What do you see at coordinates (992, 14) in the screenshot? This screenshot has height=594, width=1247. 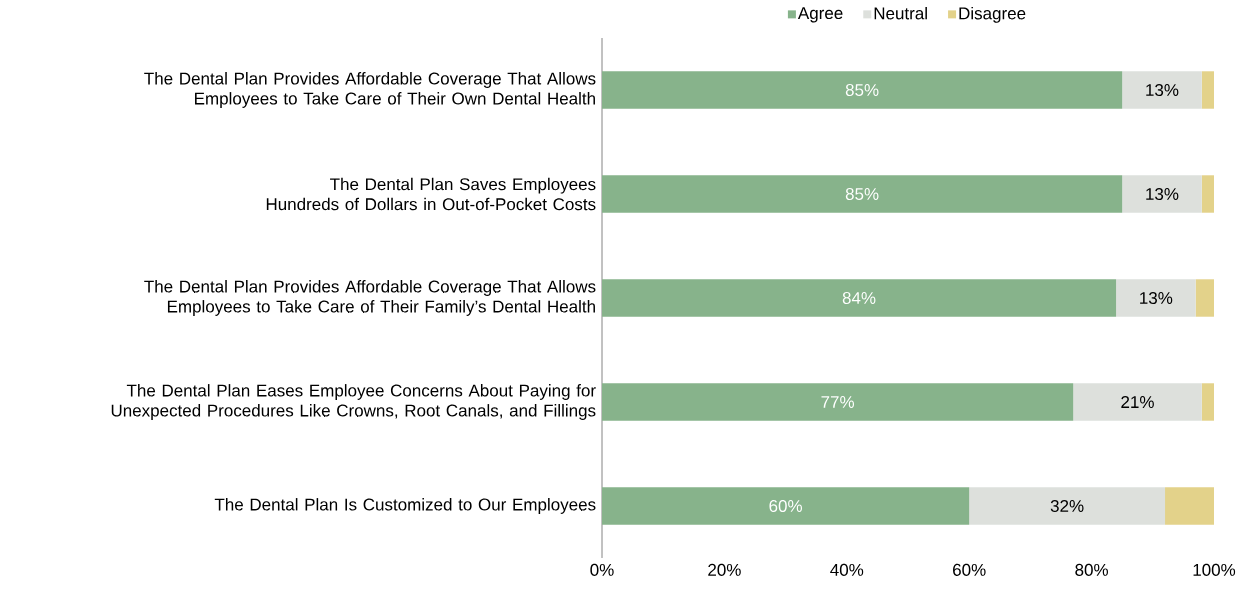 I see `legend-label: Disagree` at bounding box center [992, 14].